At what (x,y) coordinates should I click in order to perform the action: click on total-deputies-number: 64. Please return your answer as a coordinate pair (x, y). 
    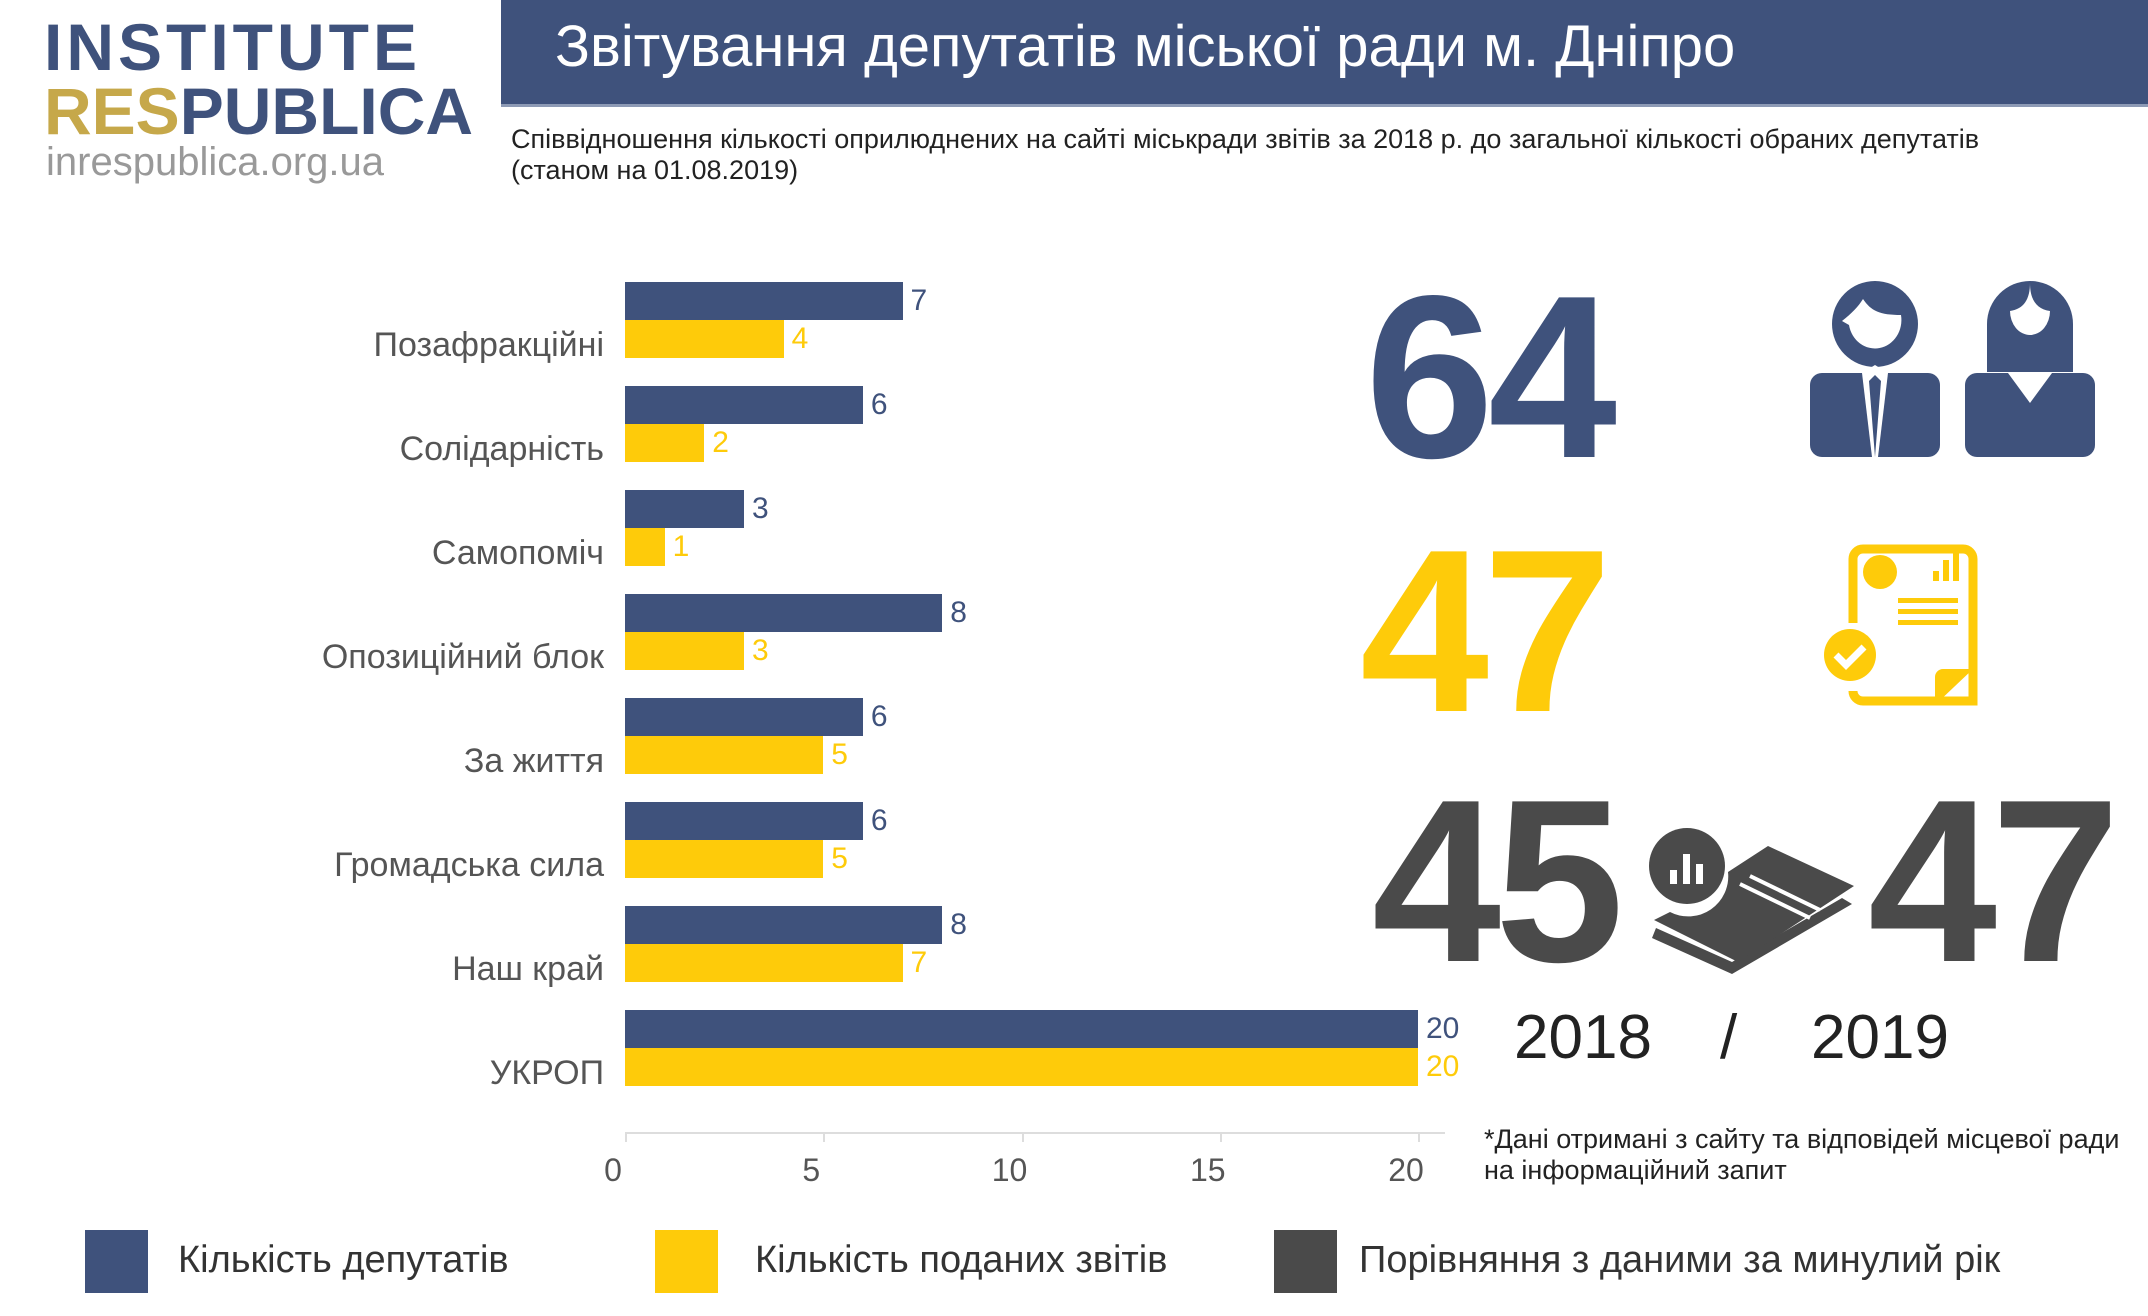
    Looking at the image, I should click on (1491, 377).